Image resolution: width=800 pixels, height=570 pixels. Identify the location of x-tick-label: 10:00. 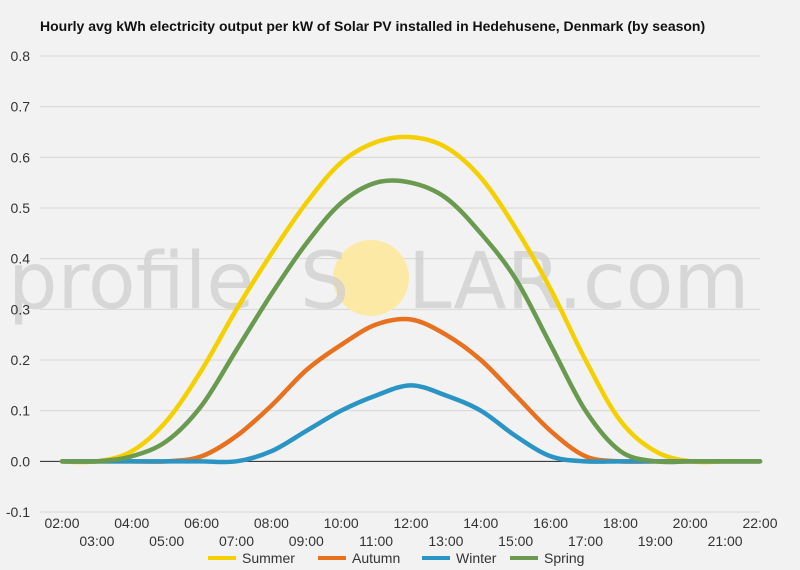
(341, 523).